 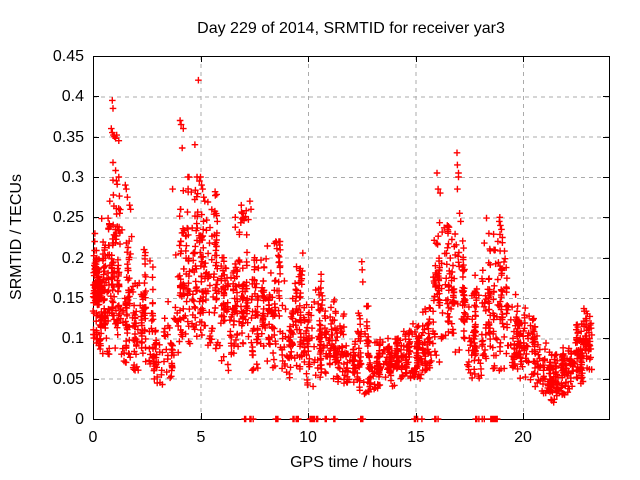 What do you see at coordinates (68, 298) in the screenshot?
I see `y-tick-label: 0.15` at bounding box center [68, 298].